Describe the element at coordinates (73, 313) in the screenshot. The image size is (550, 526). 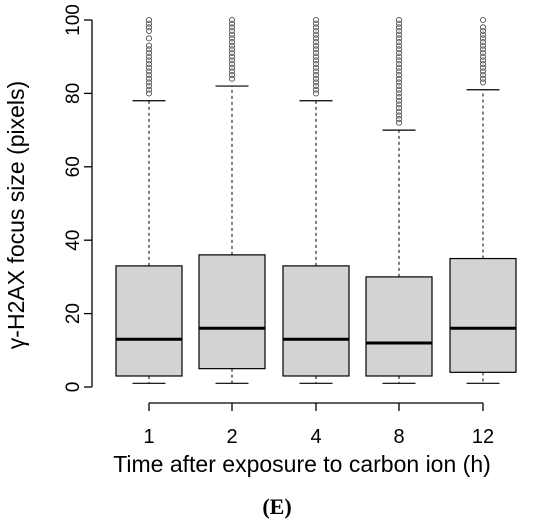
I see `y-tick-label: 20` at that location.